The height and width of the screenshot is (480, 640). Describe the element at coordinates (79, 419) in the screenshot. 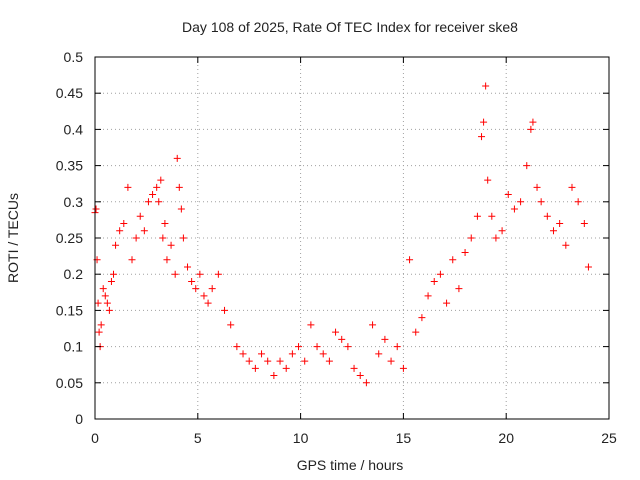

I see `y-tick-label: 0` at that location.